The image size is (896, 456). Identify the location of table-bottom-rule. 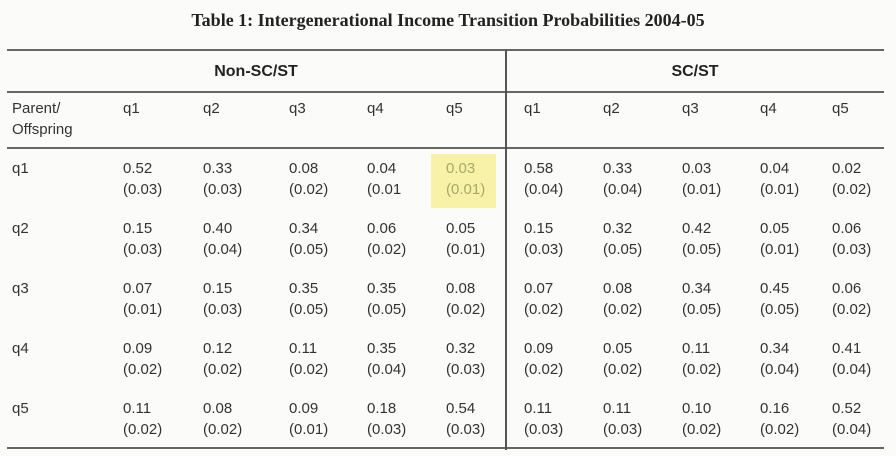
(445, 448).